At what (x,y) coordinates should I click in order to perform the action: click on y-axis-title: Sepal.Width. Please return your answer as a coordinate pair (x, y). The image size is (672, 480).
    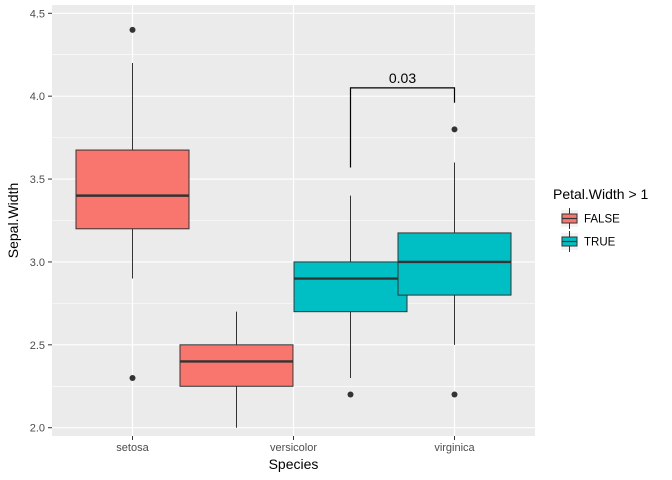
    Looking at the image, I should click on (13, 220).